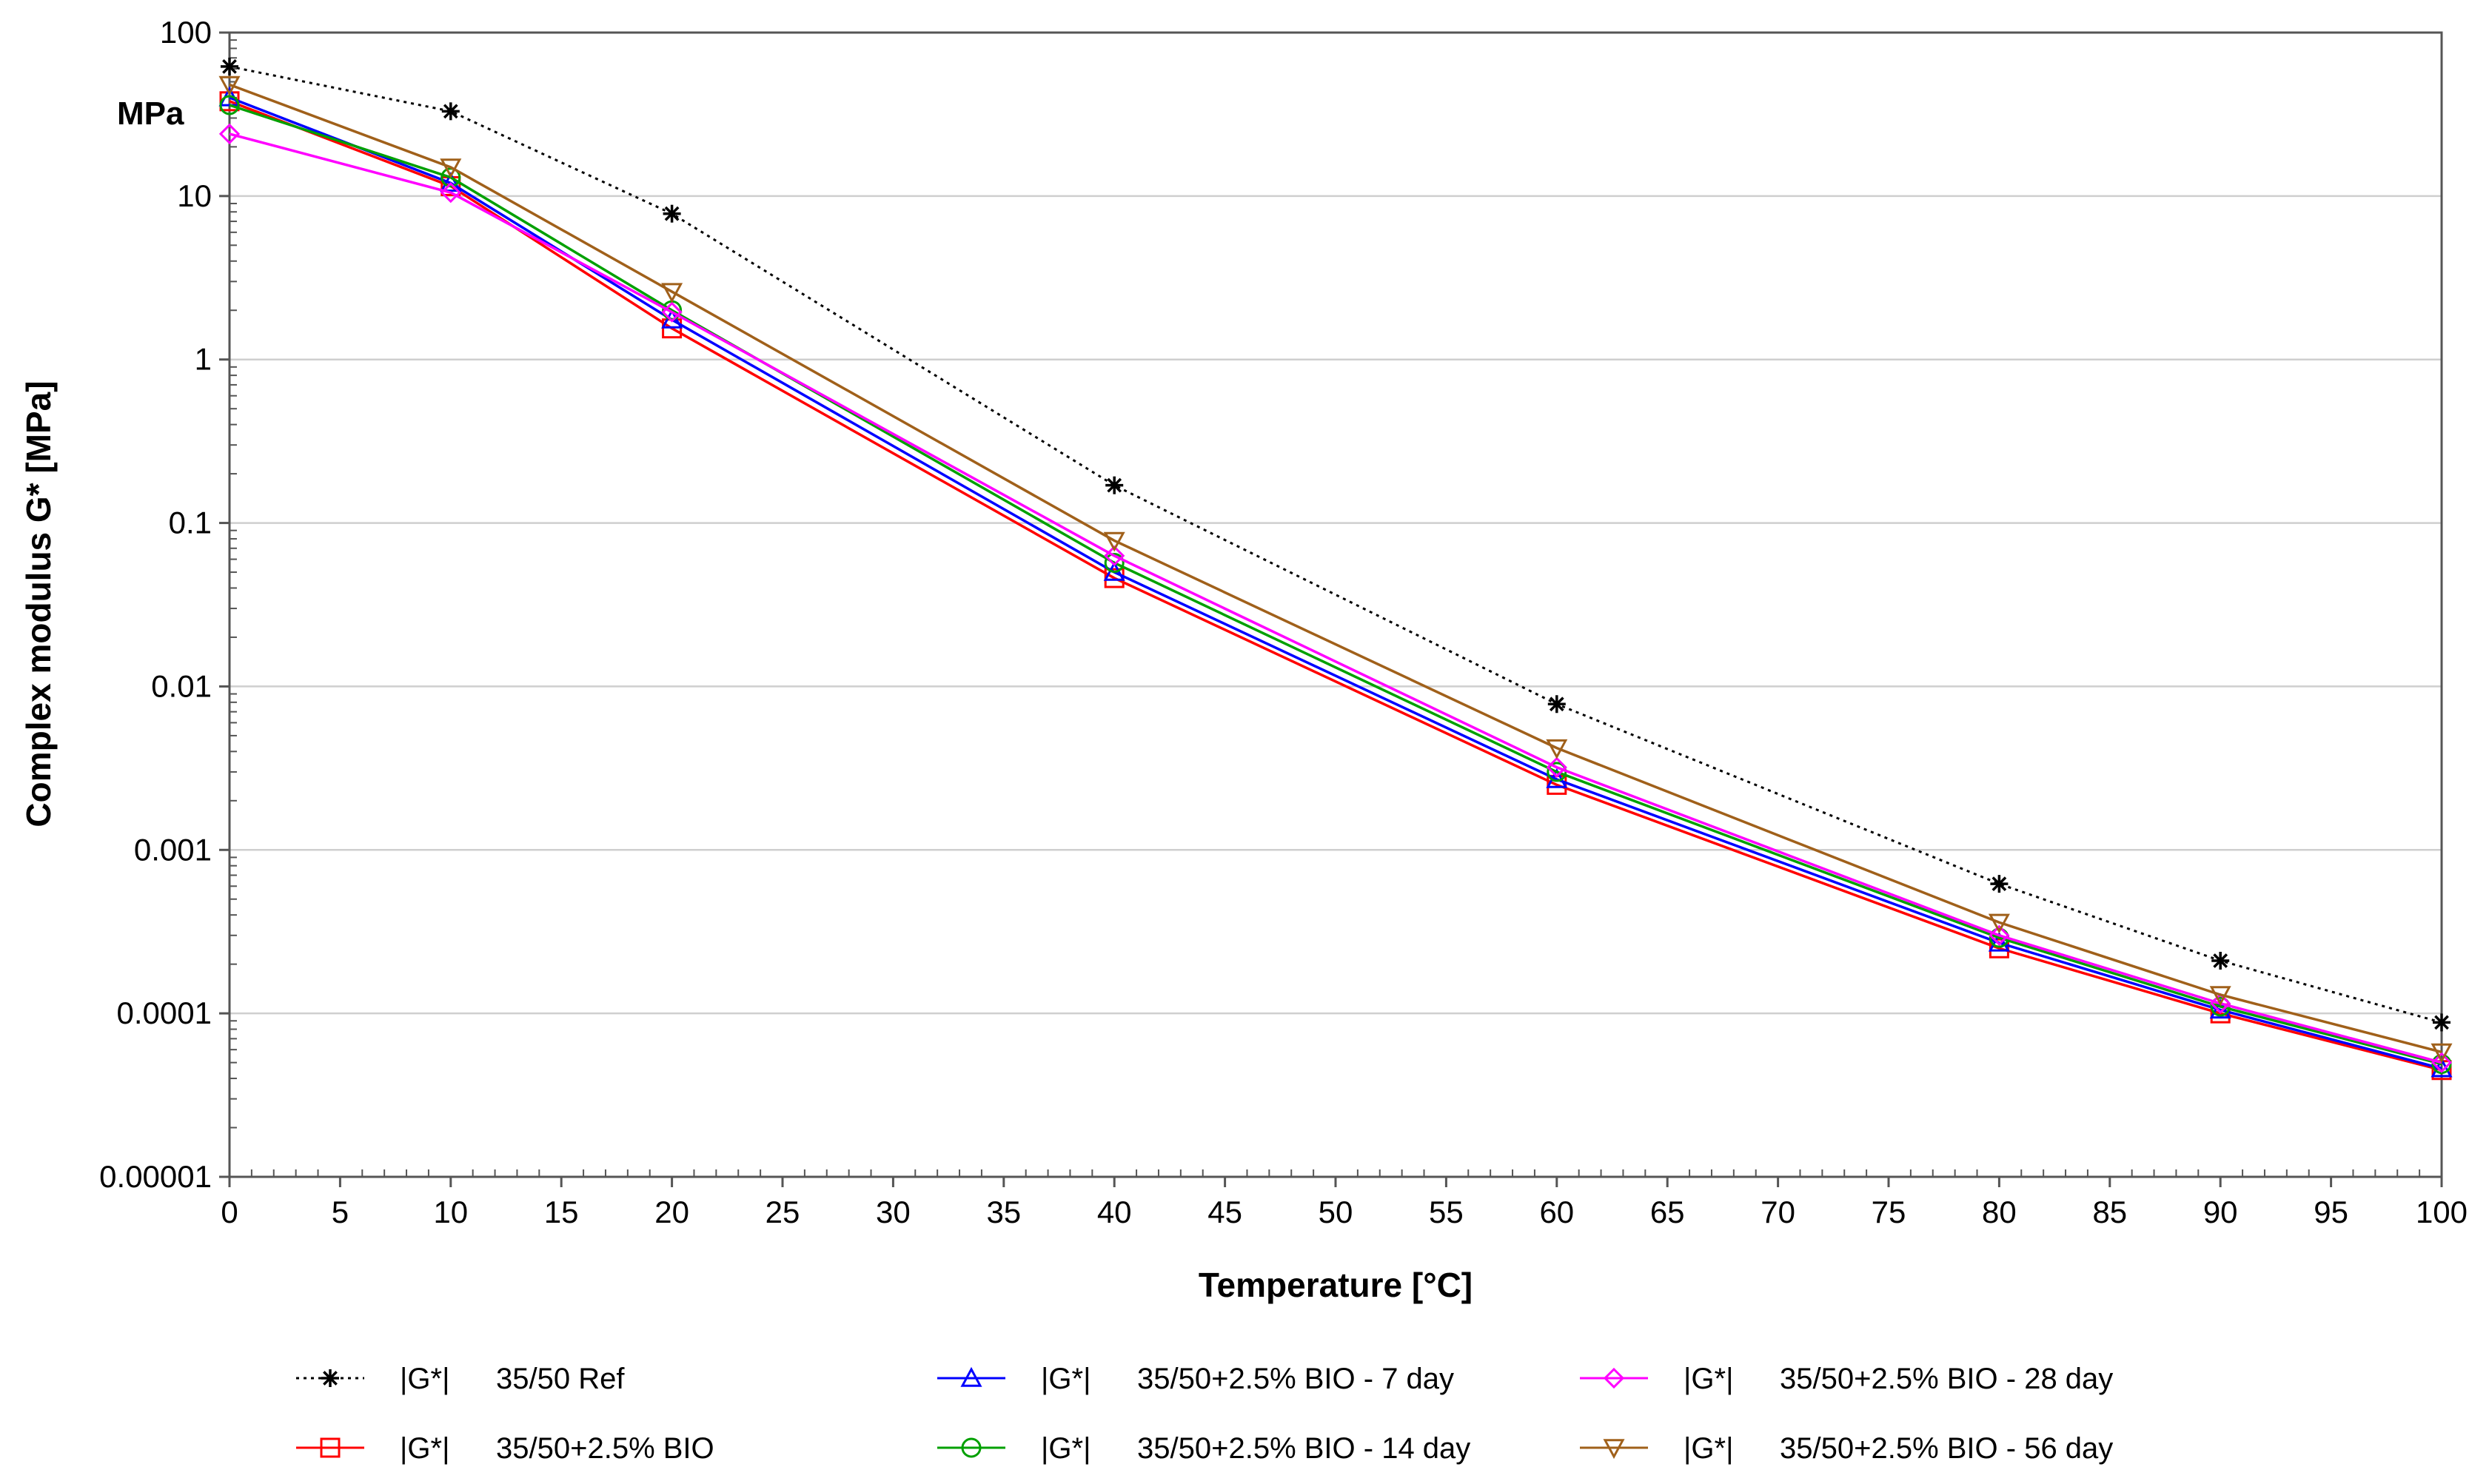 Image resolution: width=2489 pixels, height=1484 pixels. What do you see at coordinates (893, 1212) in the screenshot?
I see `x-tick-label: 30` at bounding box center [893, 1212].